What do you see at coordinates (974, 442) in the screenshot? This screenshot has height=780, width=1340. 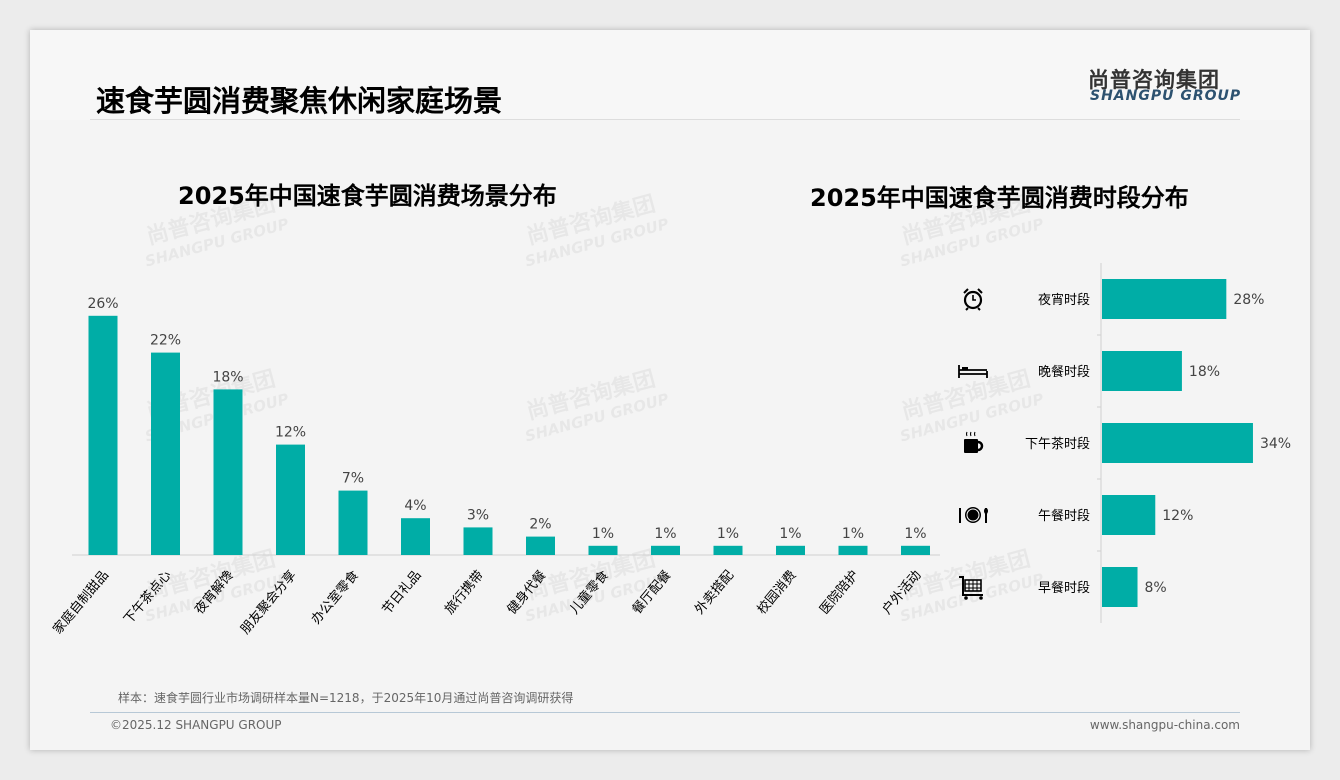 I see `coffee-mug-icon` at bounding box center [974, 442].